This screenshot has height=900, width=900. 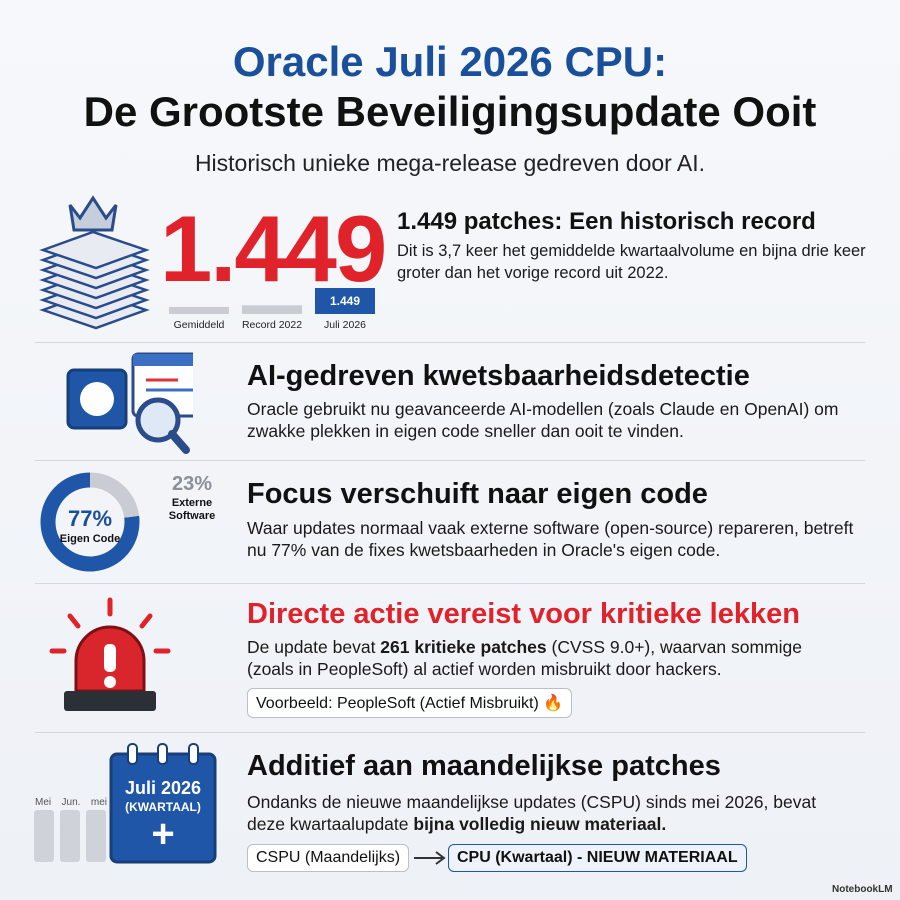 I want to click on x-tick-label: Record 2022, so click(x=272, y=325).